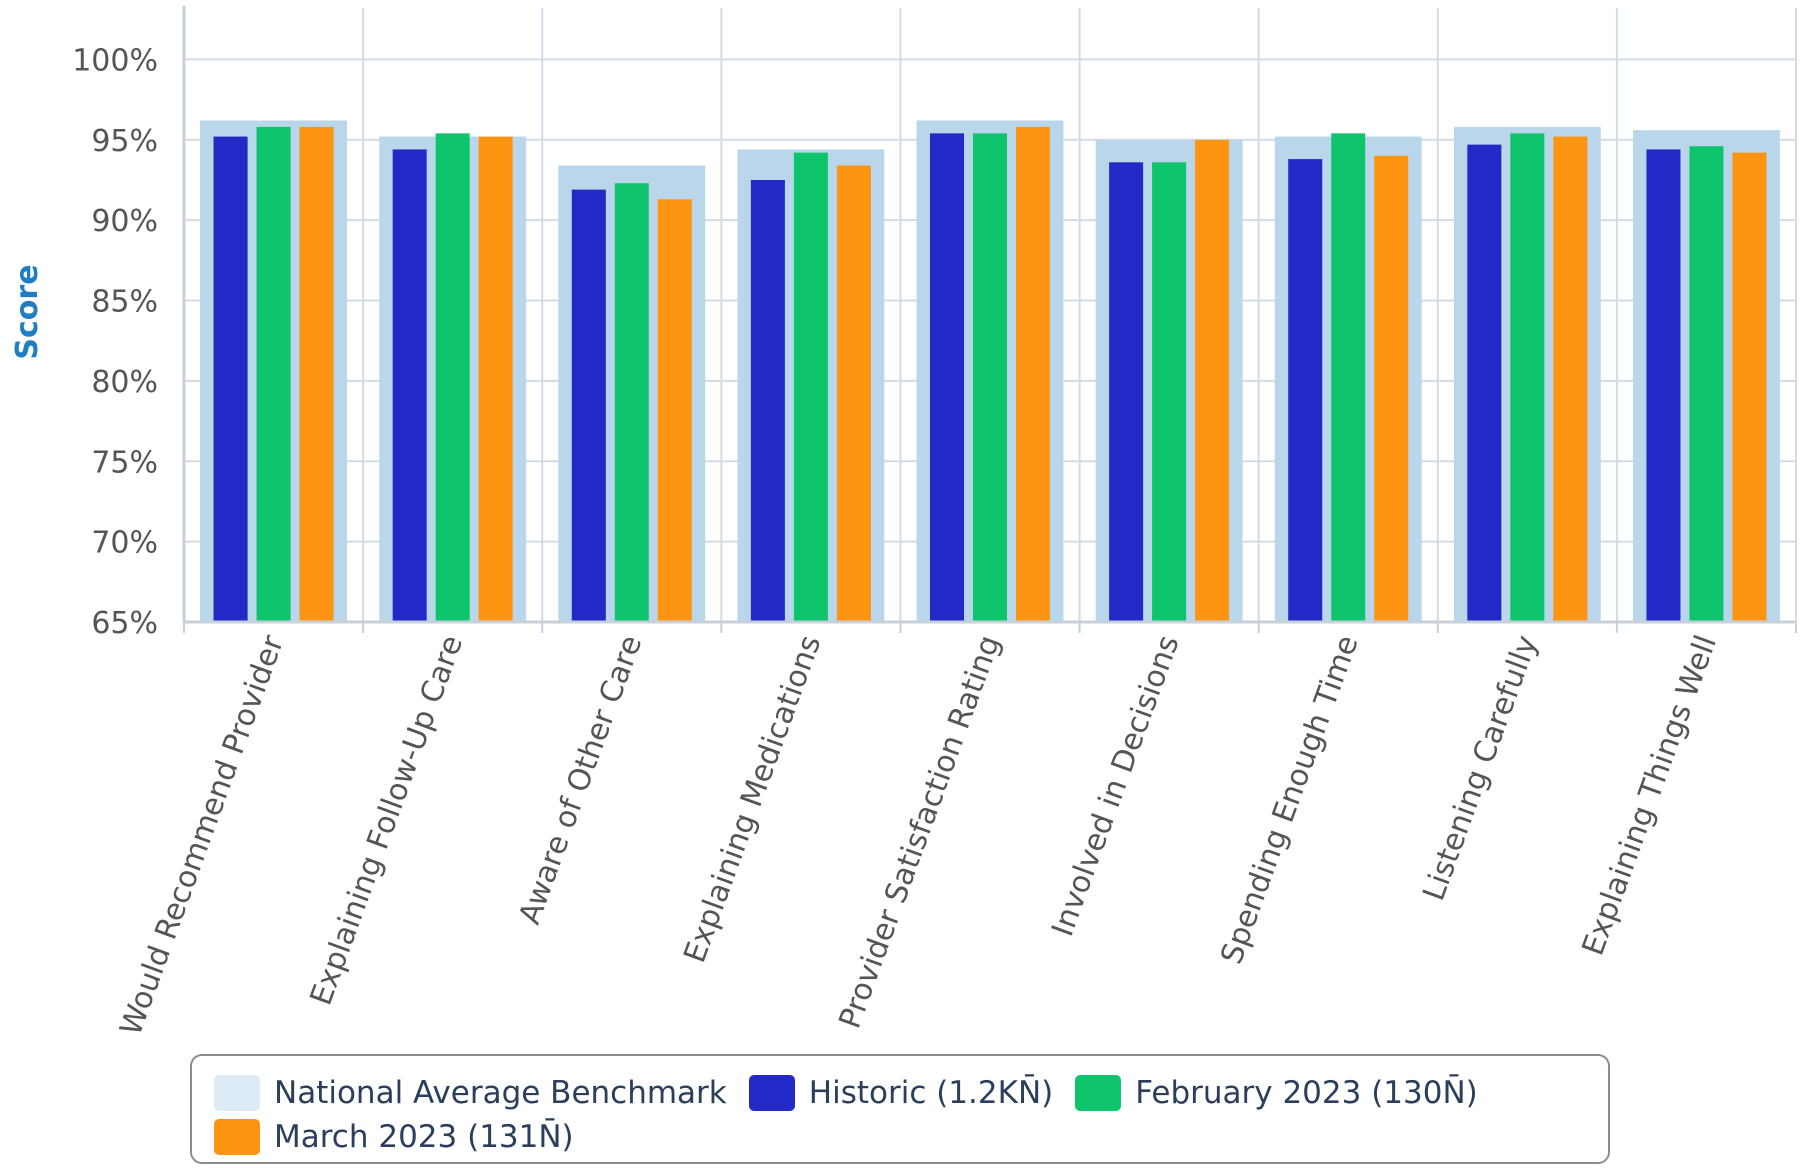 The height and width of the screenshot is (1168, 1805). What do you see at coordinates (115, 60) in the screenshot?
I see `y-tick-label: 100%` at bounding box center [115, 60].